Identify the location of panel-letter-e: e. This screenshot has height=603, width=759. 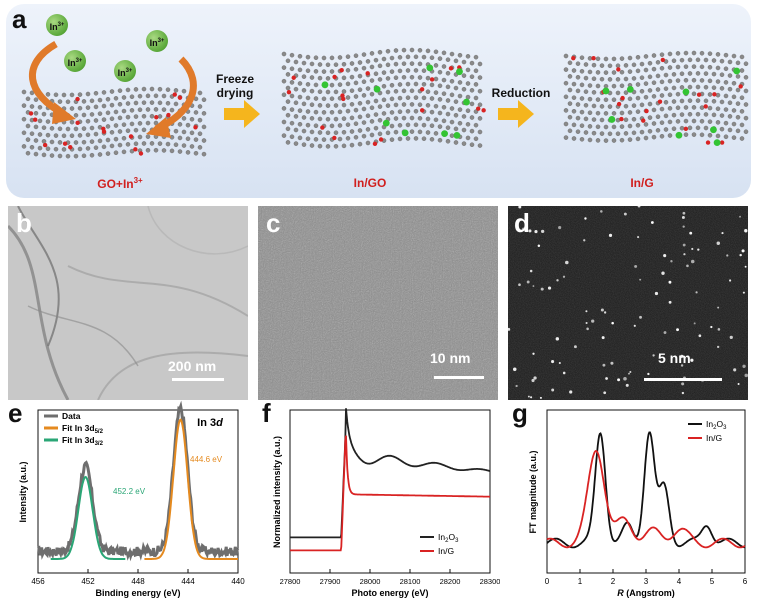
(15, 413).